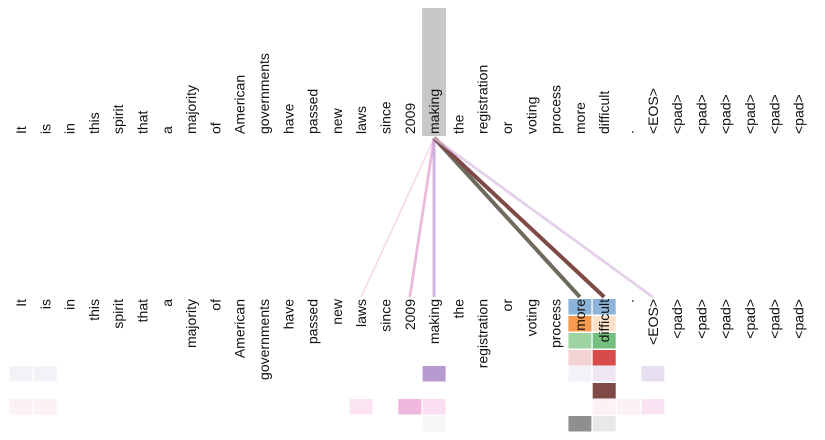  Describe the element at coordinates (629, 132) in the screenshot. I see `source-token: .` at that location.